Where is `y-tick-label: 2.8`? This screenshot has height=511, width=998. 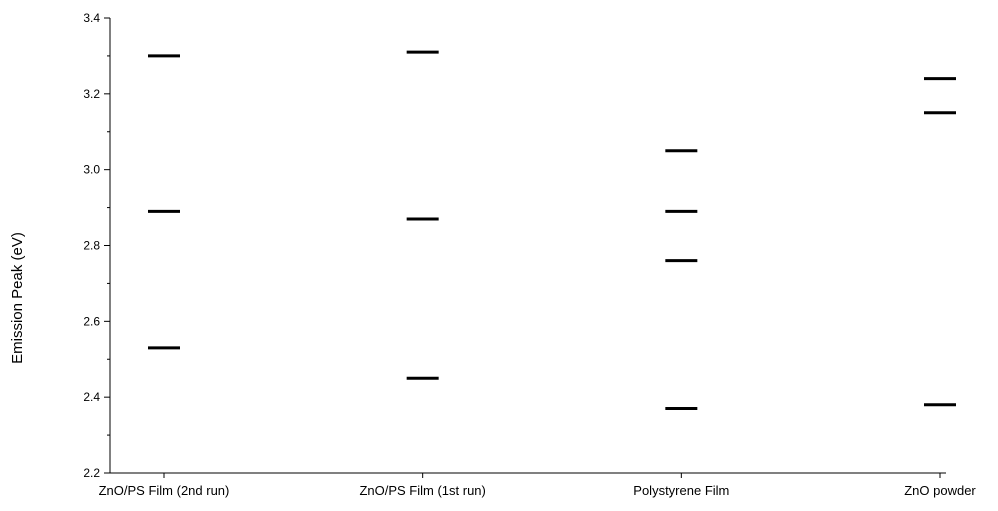 y-tick-label: 2.8 is located at coordinates (91, 246).